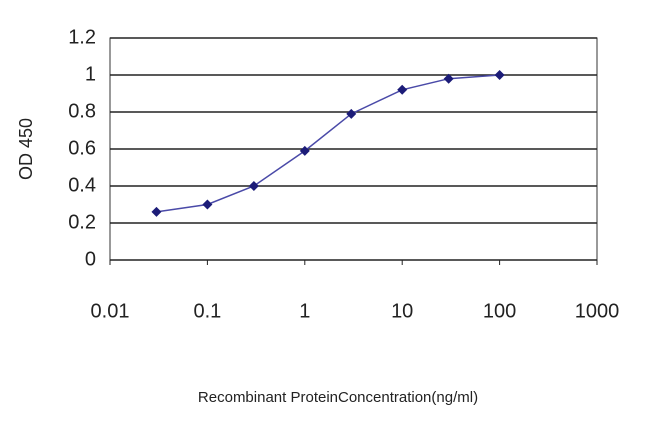  Describe the element at coordinates (304, 311) in the screenshot. I see `x-tick-label: 1` at that location.